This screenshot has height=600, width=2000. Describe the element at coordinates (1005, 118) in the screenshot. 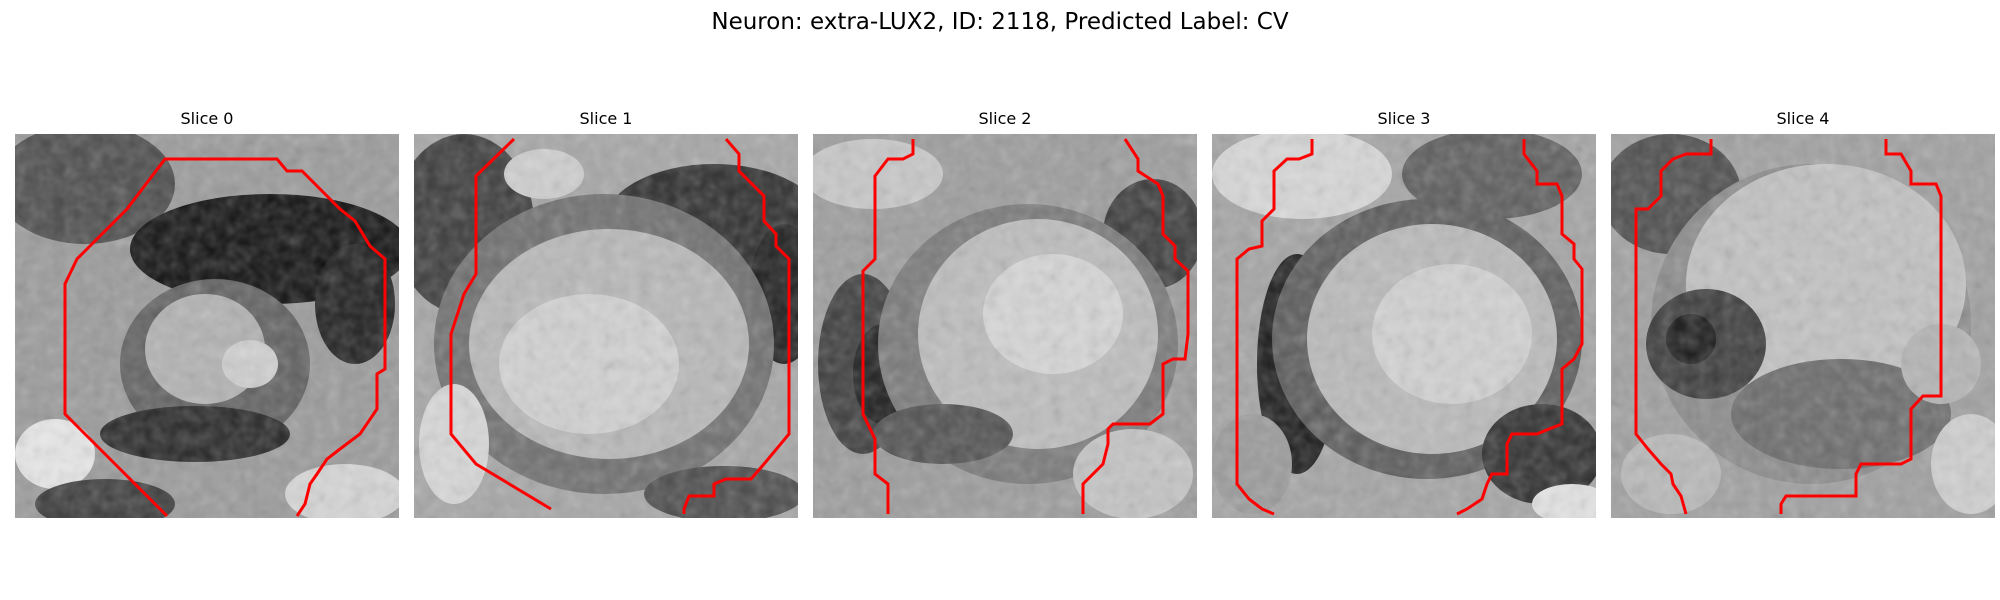

I see `slice-title: Slice 2` at that location.